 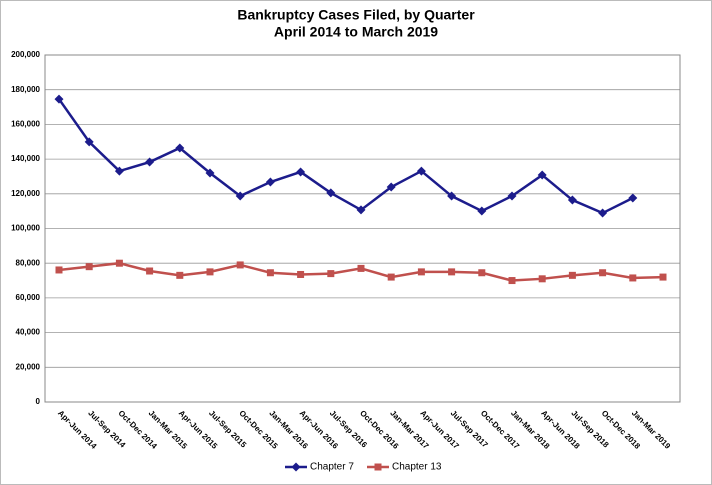 I want to click on y-tick-label: 120,000, so click(x=25, y=193).